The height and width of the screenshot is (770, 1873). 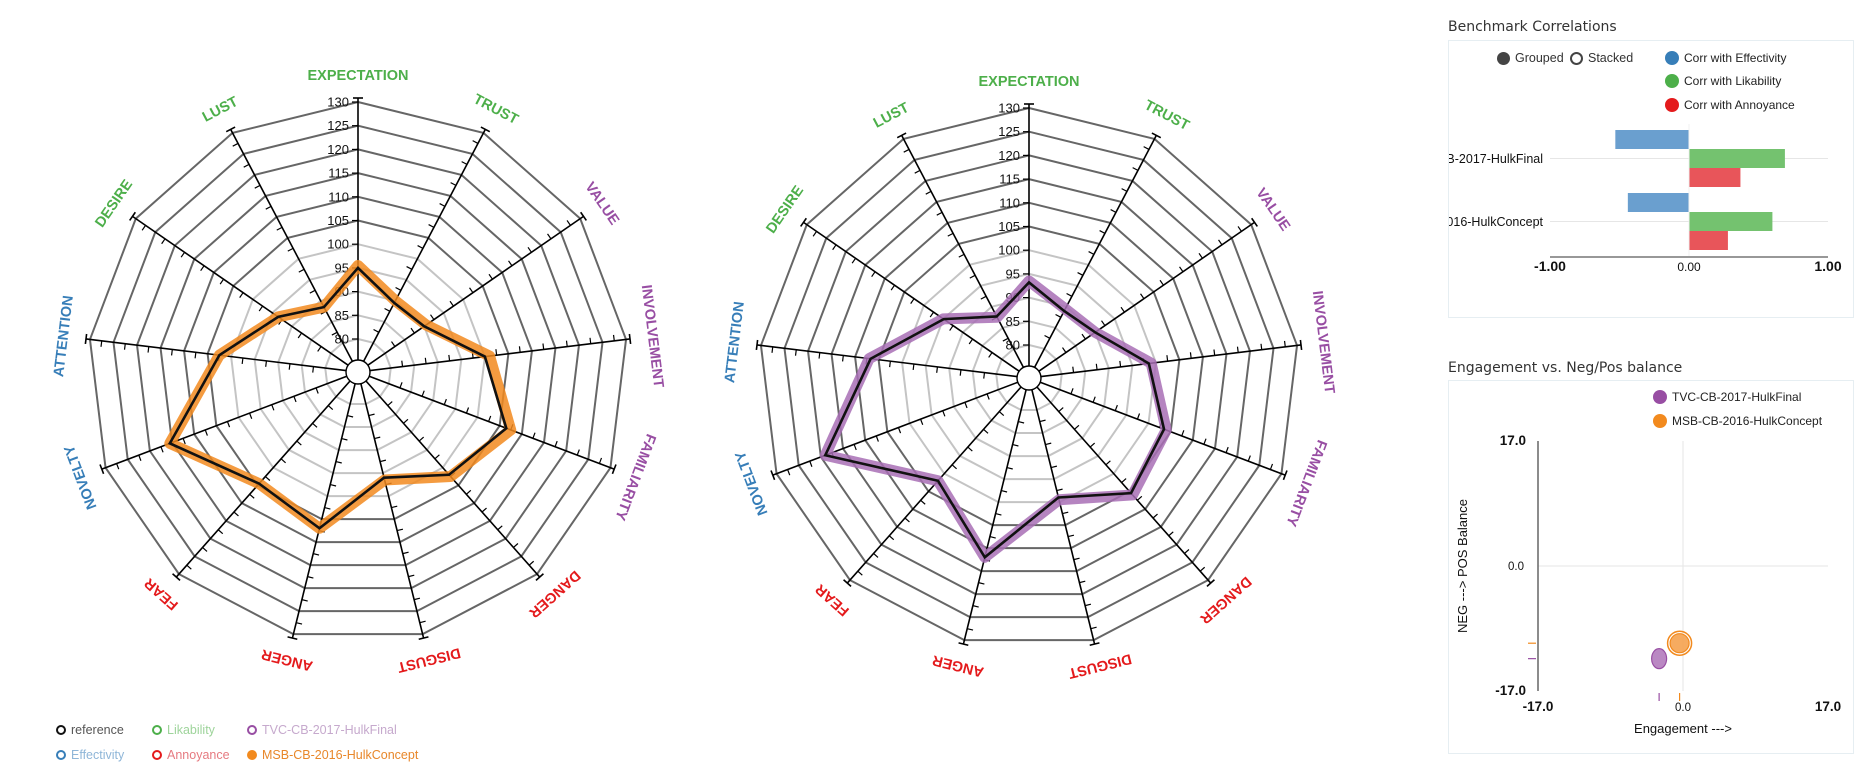 What do you see at coordinates (90, 730) in the screenshot?
I see `legend-item-reference: reference` at bounding box center [90, 730].